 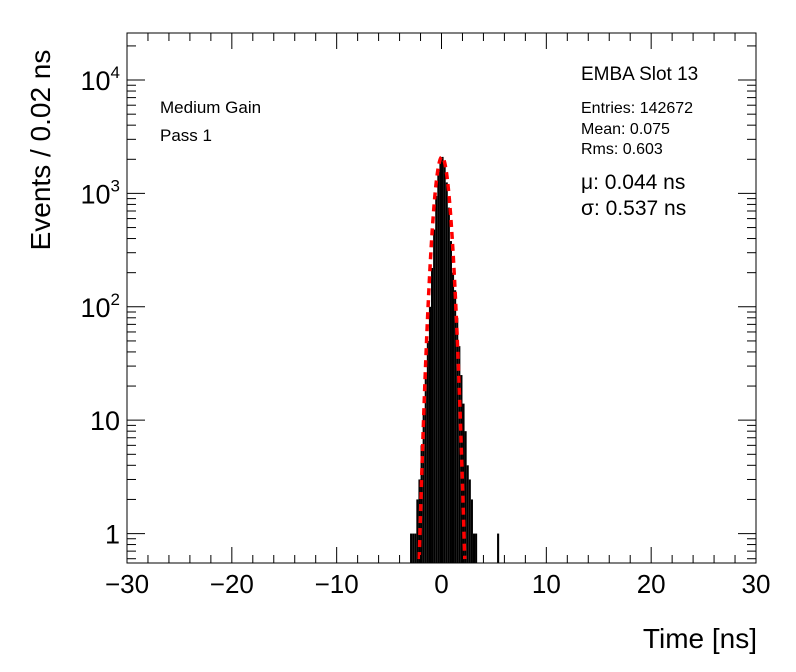 What do you see at coordinates (337, 584) in the screenshot?
I see `x-tick-label: −10` at bounding box center [337, 584].